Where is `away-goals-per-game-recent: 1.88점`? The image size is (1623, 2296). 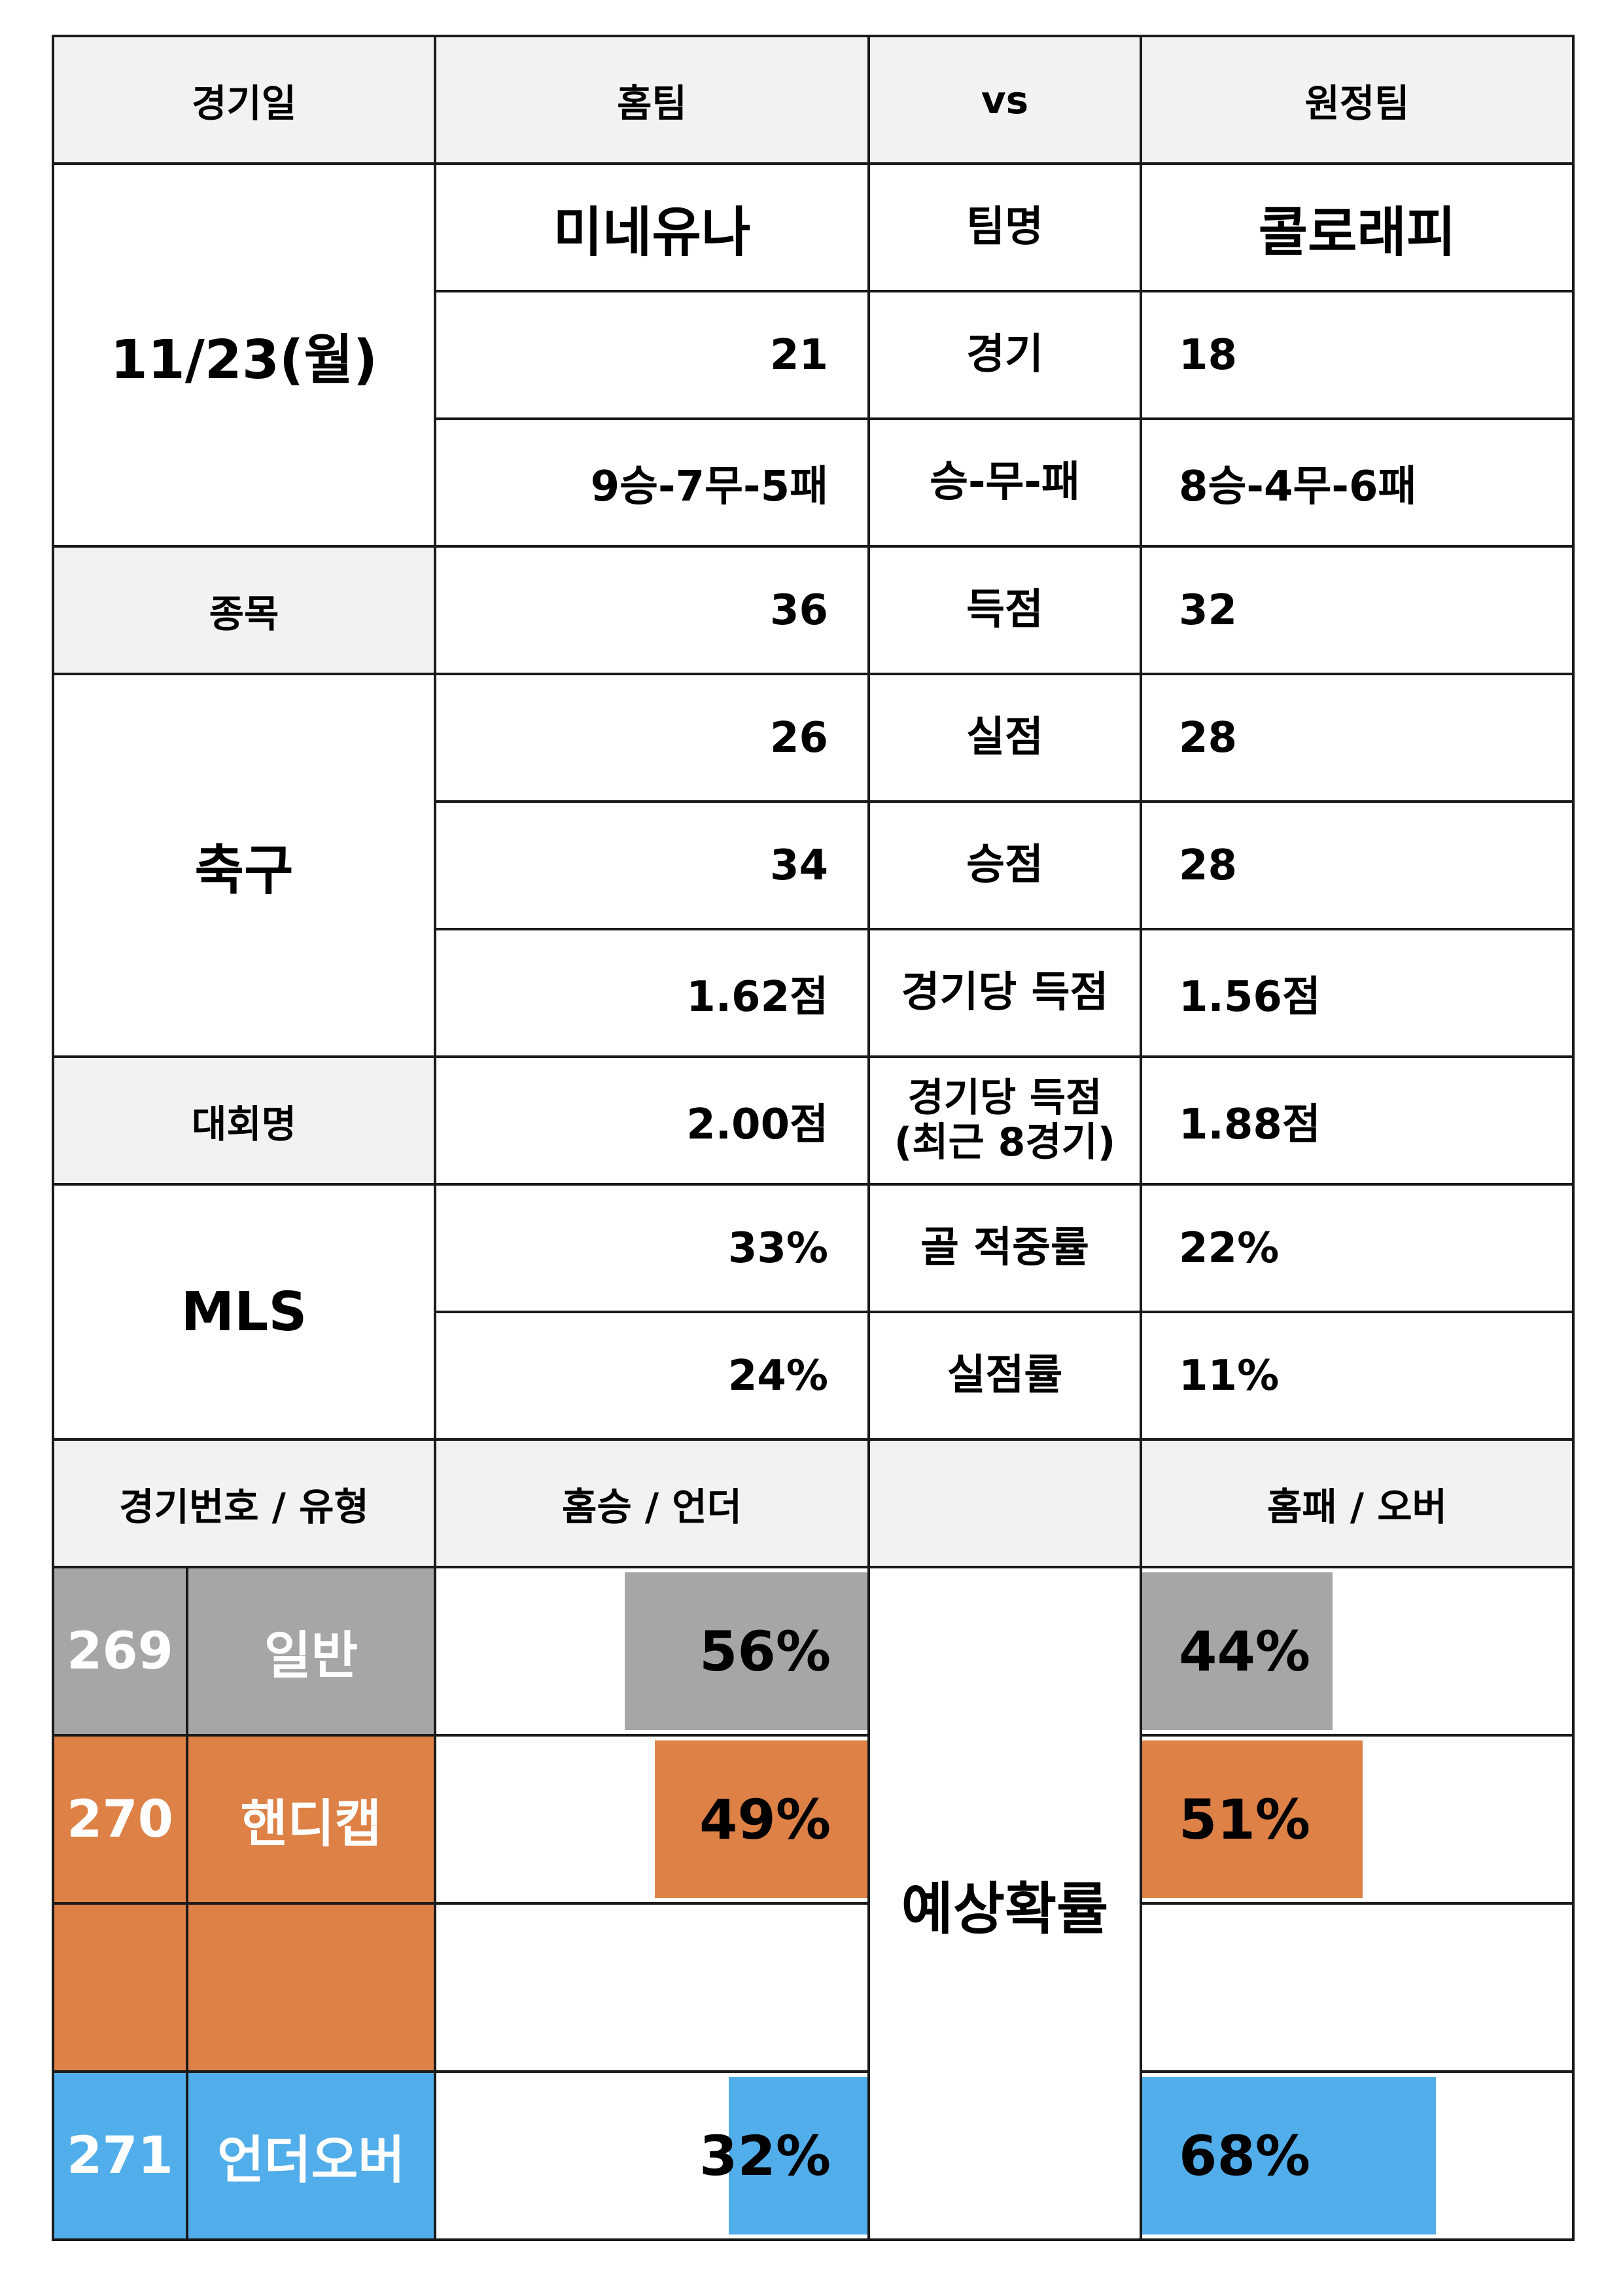 away-goals-per-game-recent: 1.88점 is located at coordinates (1357, 1120).